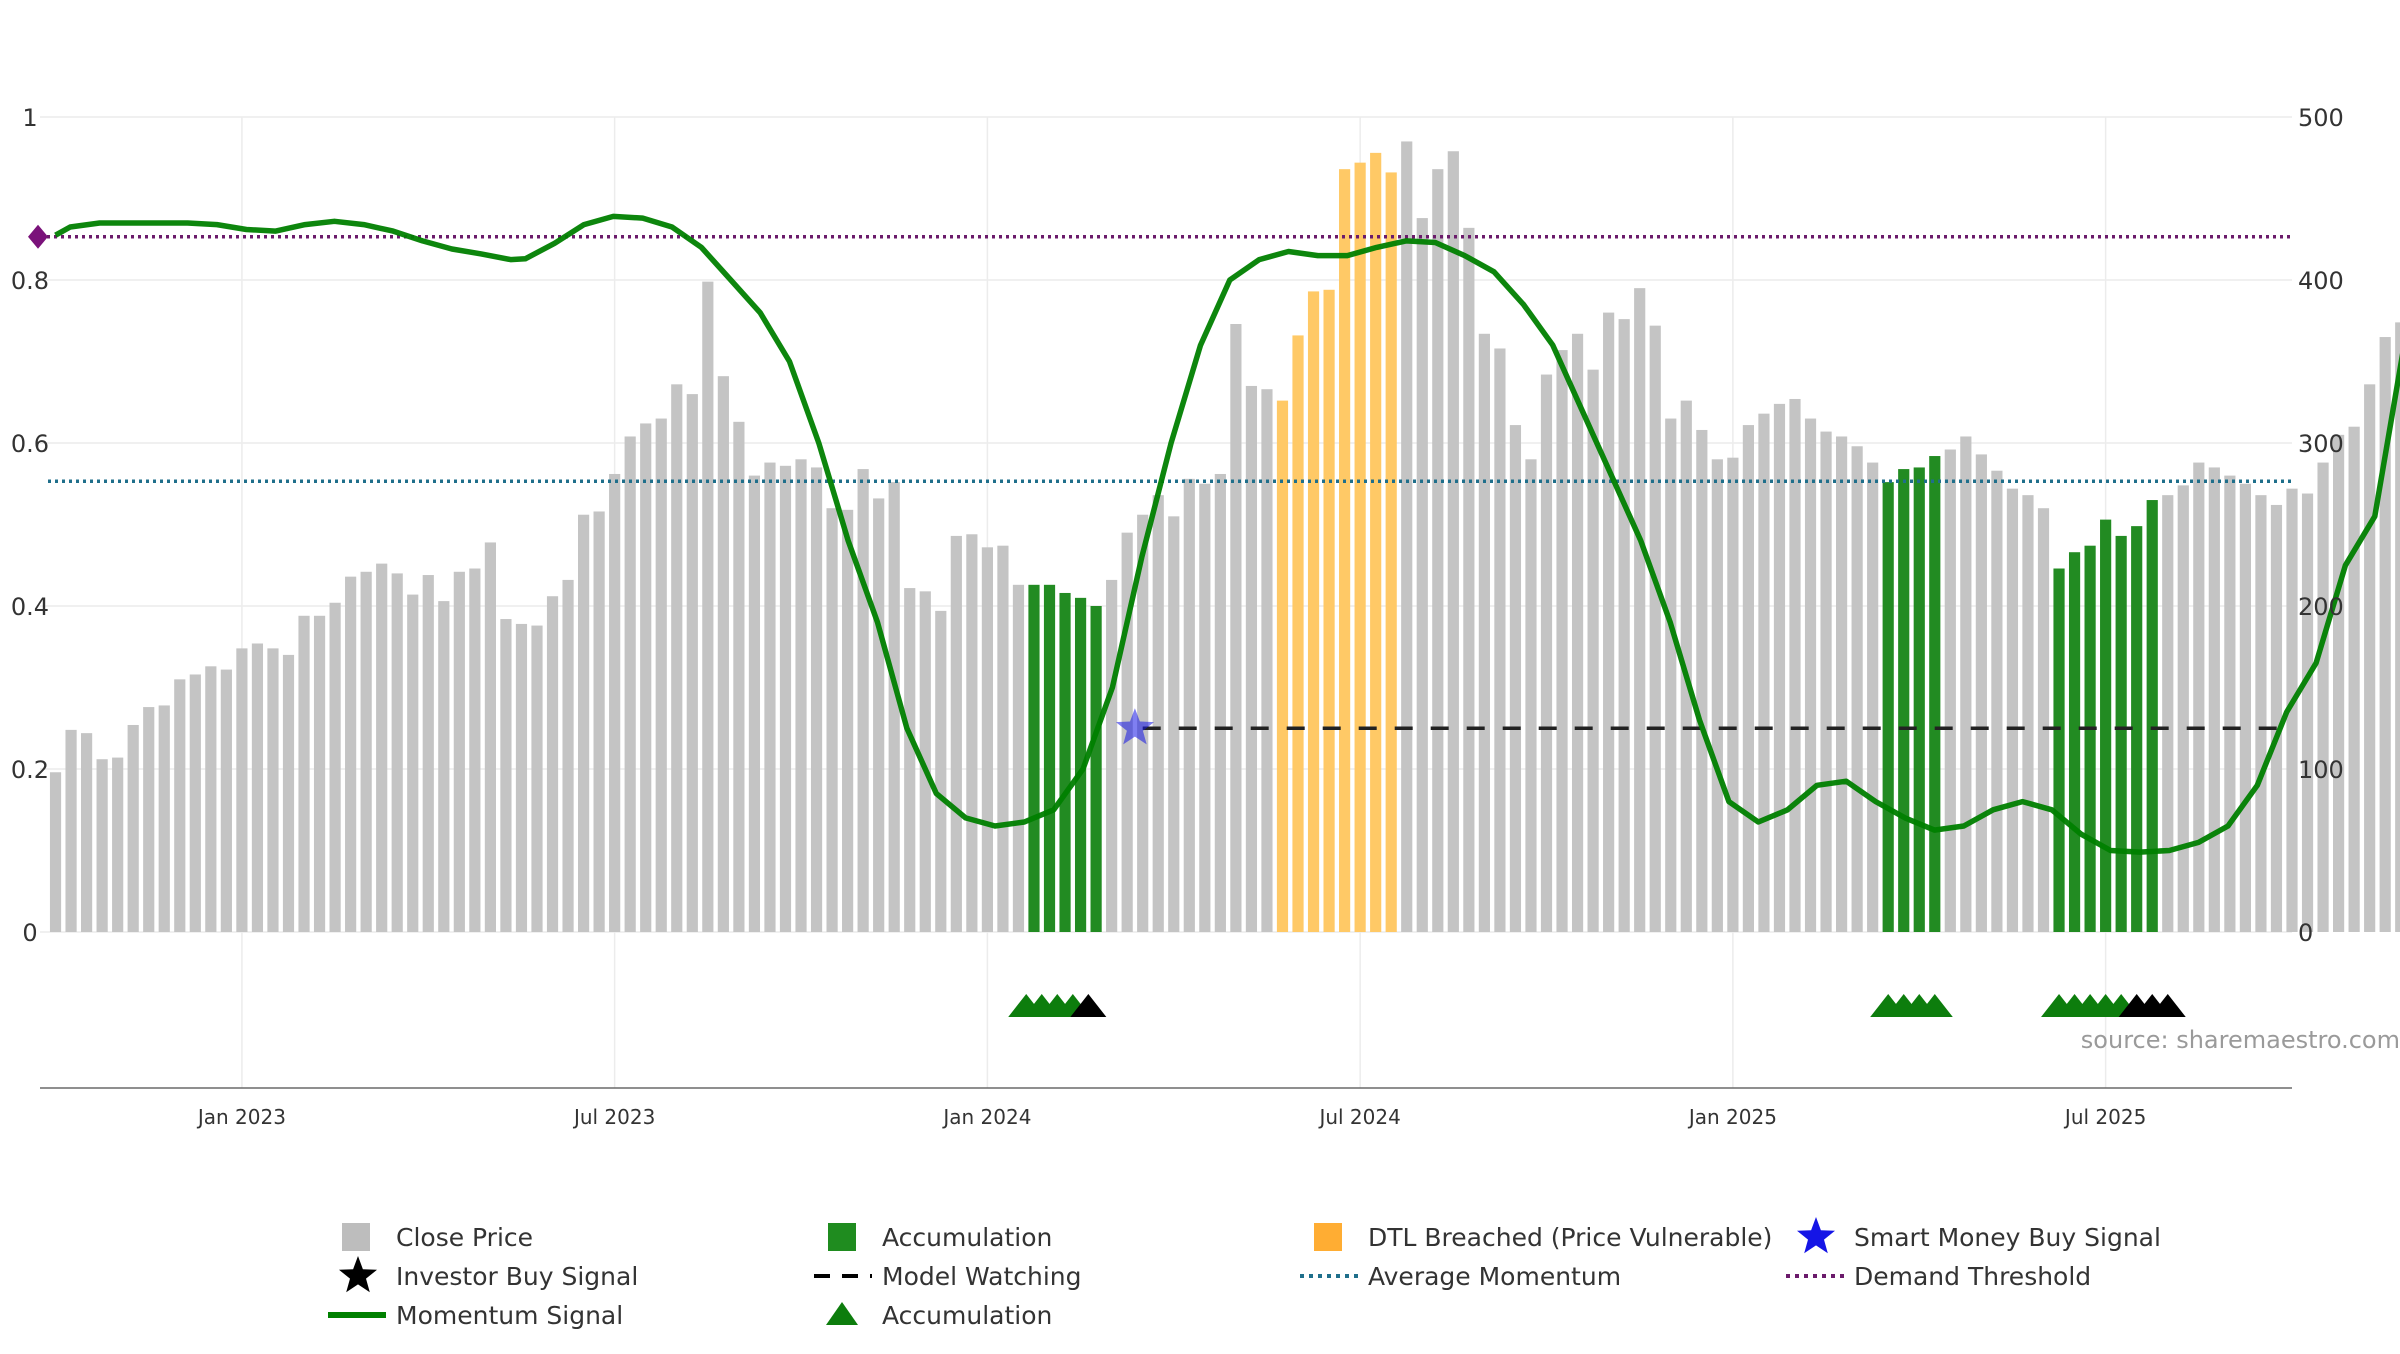  I want to click on source-text: source: sharemaestro.com, so click(2240, 1040).